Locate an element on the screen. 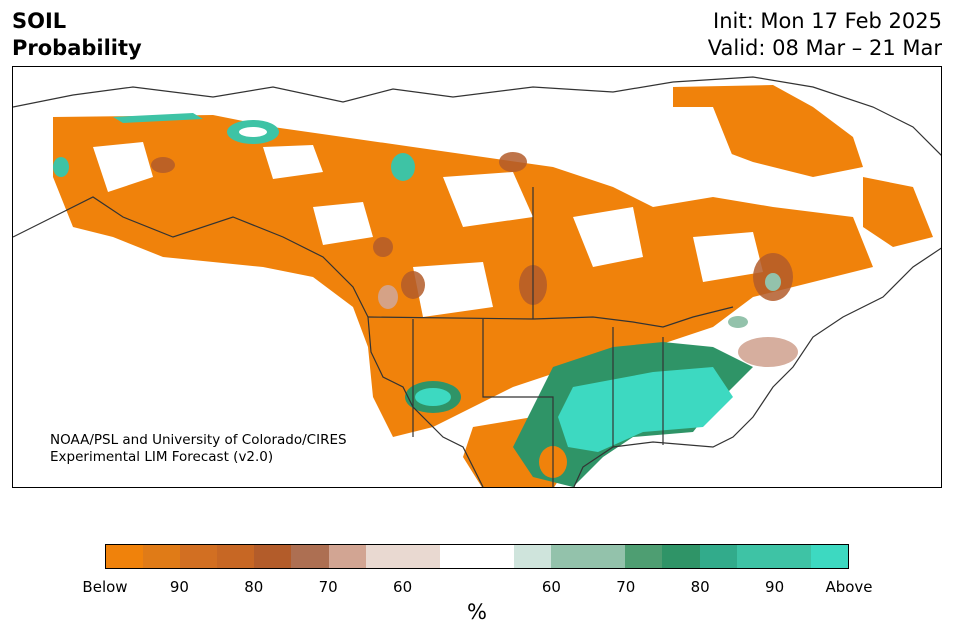 Image resolution: width=954 pixels, height=637 pixels. colorbar-unit: % is located at coordinates (477, 612).